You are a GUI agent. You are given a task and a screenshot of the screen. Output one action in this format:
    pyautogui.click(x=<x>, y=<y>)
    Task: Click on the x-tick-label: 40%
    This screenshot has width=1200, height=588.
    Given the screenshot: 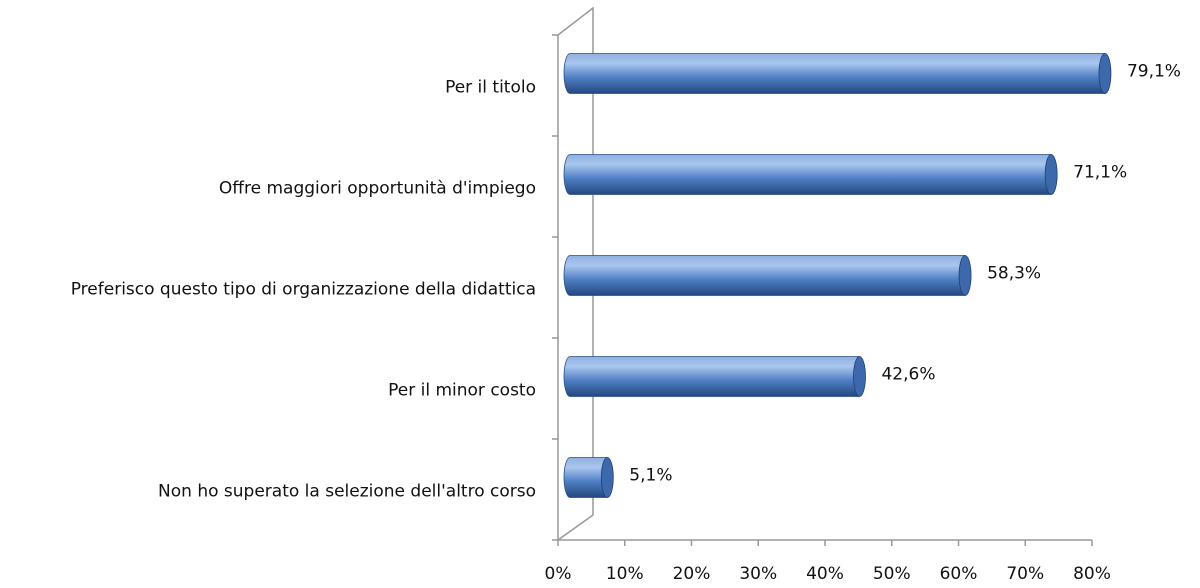 What is the action you would take?
    pyautogui.click(x=825, y=574)
    